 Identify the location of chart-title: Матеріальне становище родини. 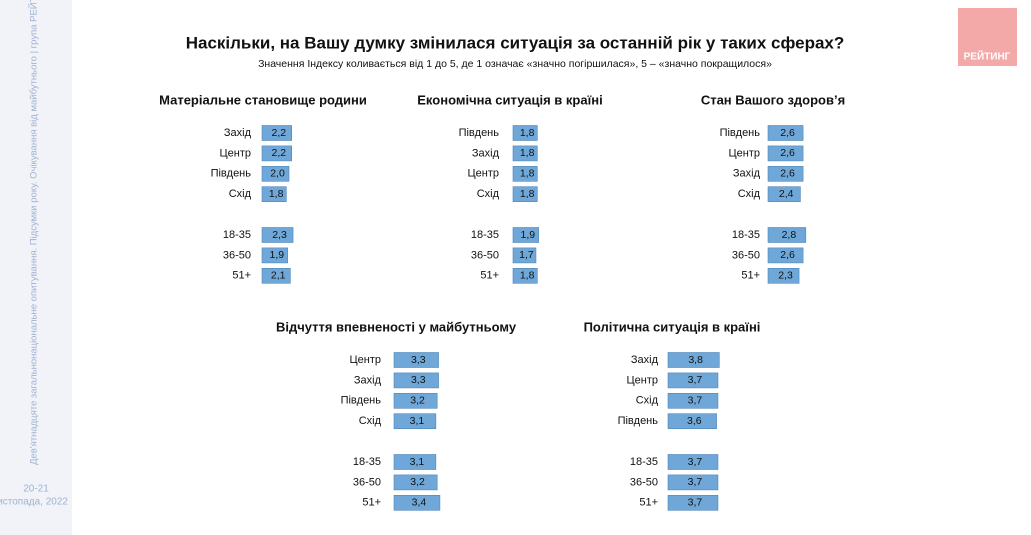
(263, 99).